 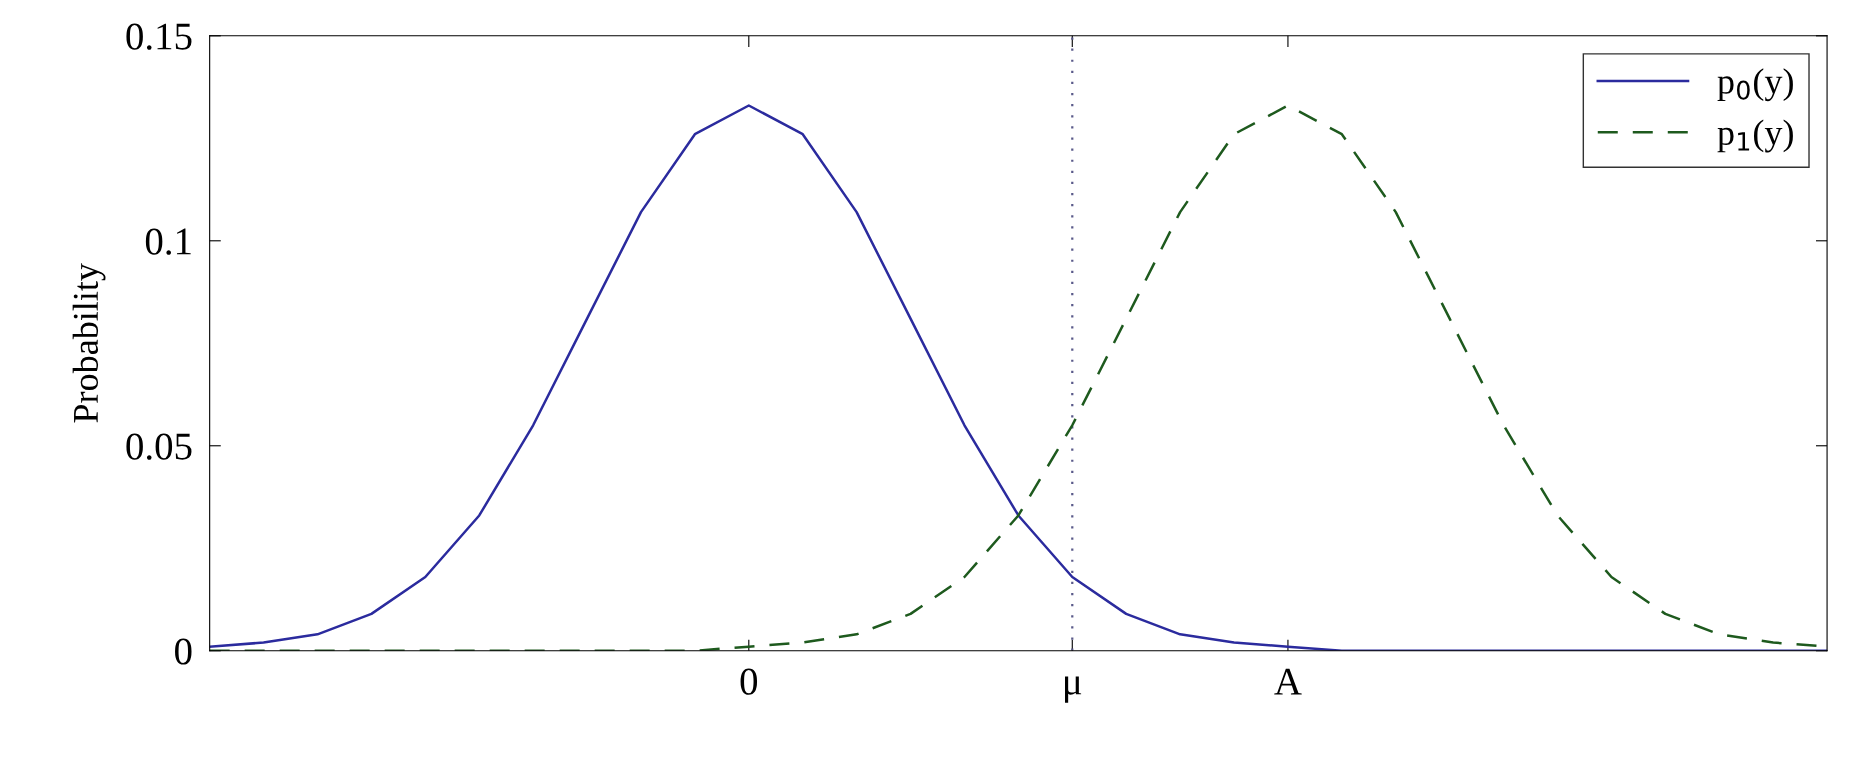 I want to click on y-tick-label: 0.1, so click(x=168, y=241).